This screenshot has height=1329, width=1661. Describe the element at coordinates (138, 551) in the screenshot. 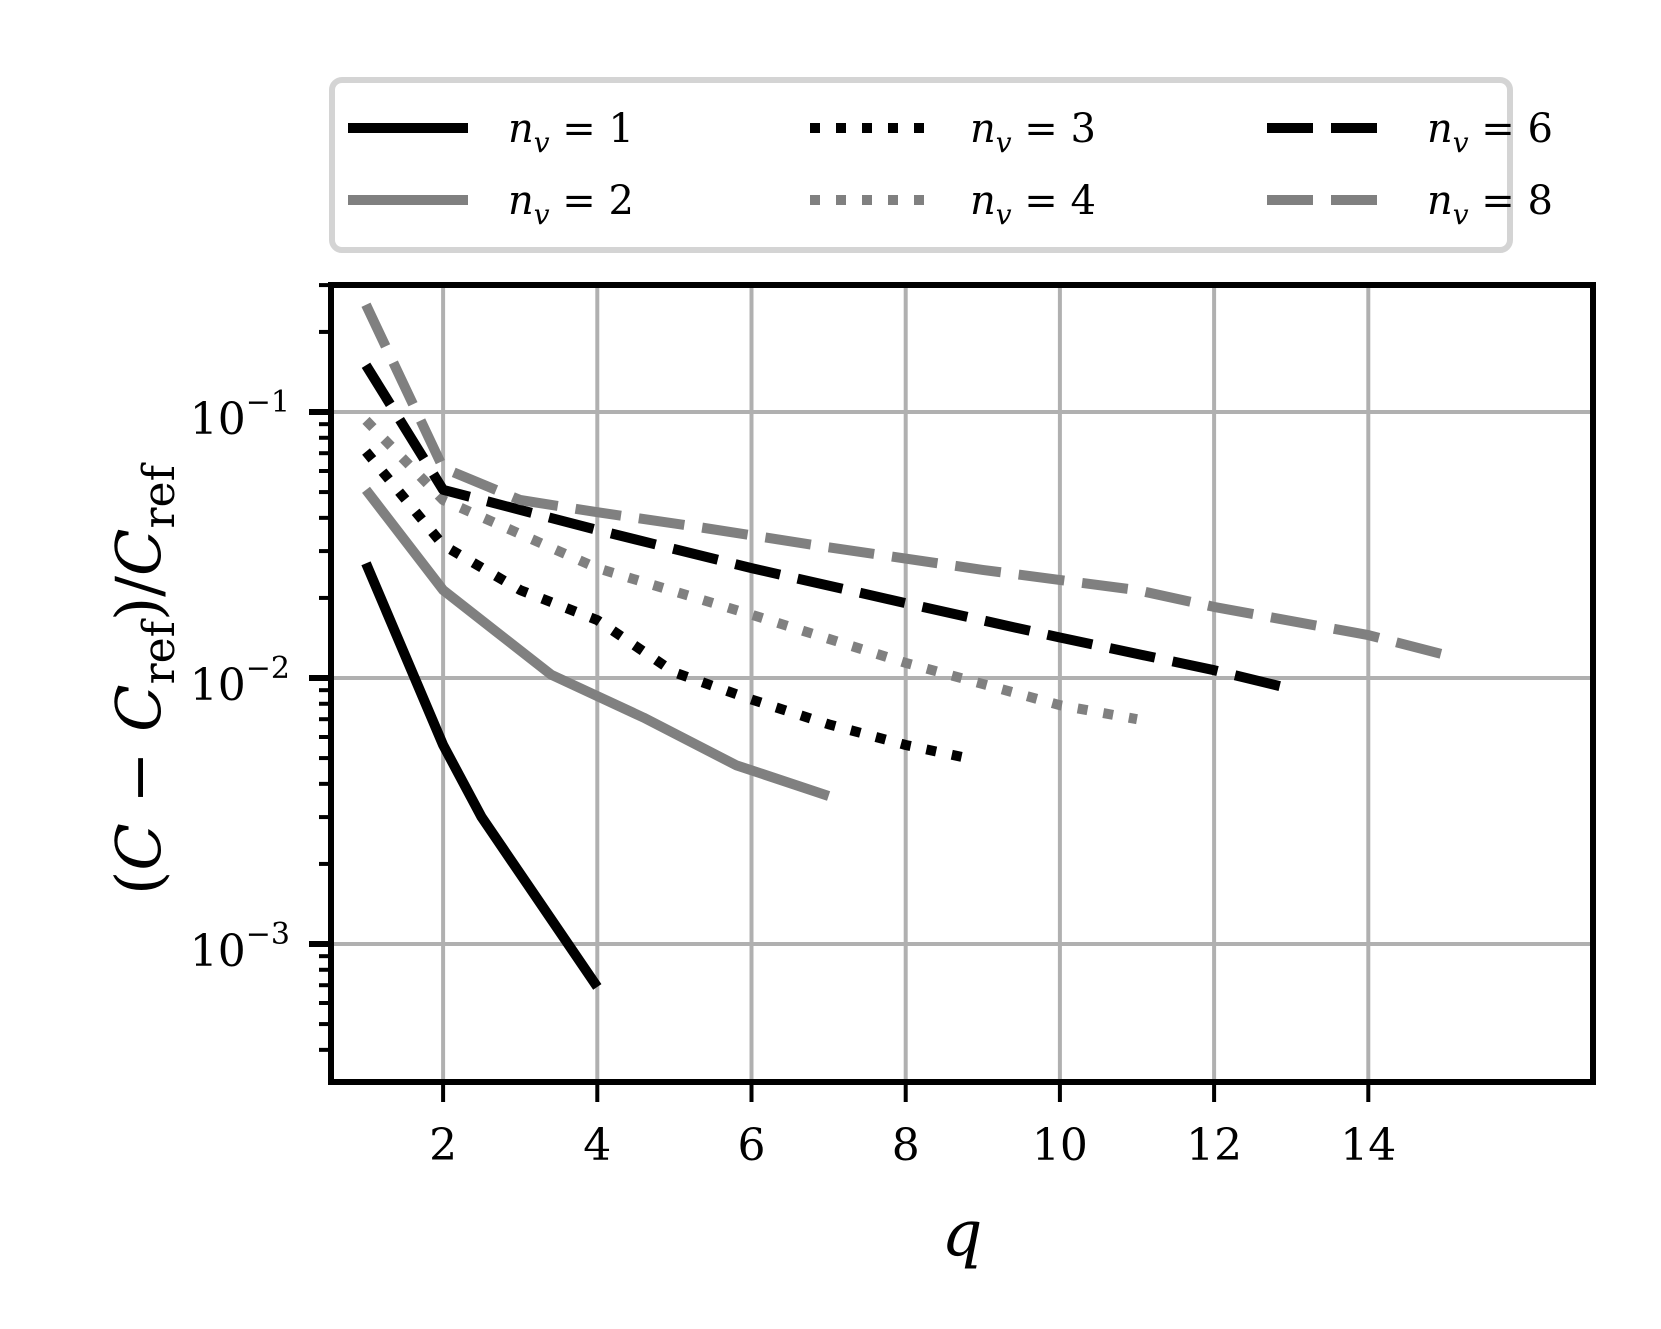

I see `ylabel-cref2: C` at that location.